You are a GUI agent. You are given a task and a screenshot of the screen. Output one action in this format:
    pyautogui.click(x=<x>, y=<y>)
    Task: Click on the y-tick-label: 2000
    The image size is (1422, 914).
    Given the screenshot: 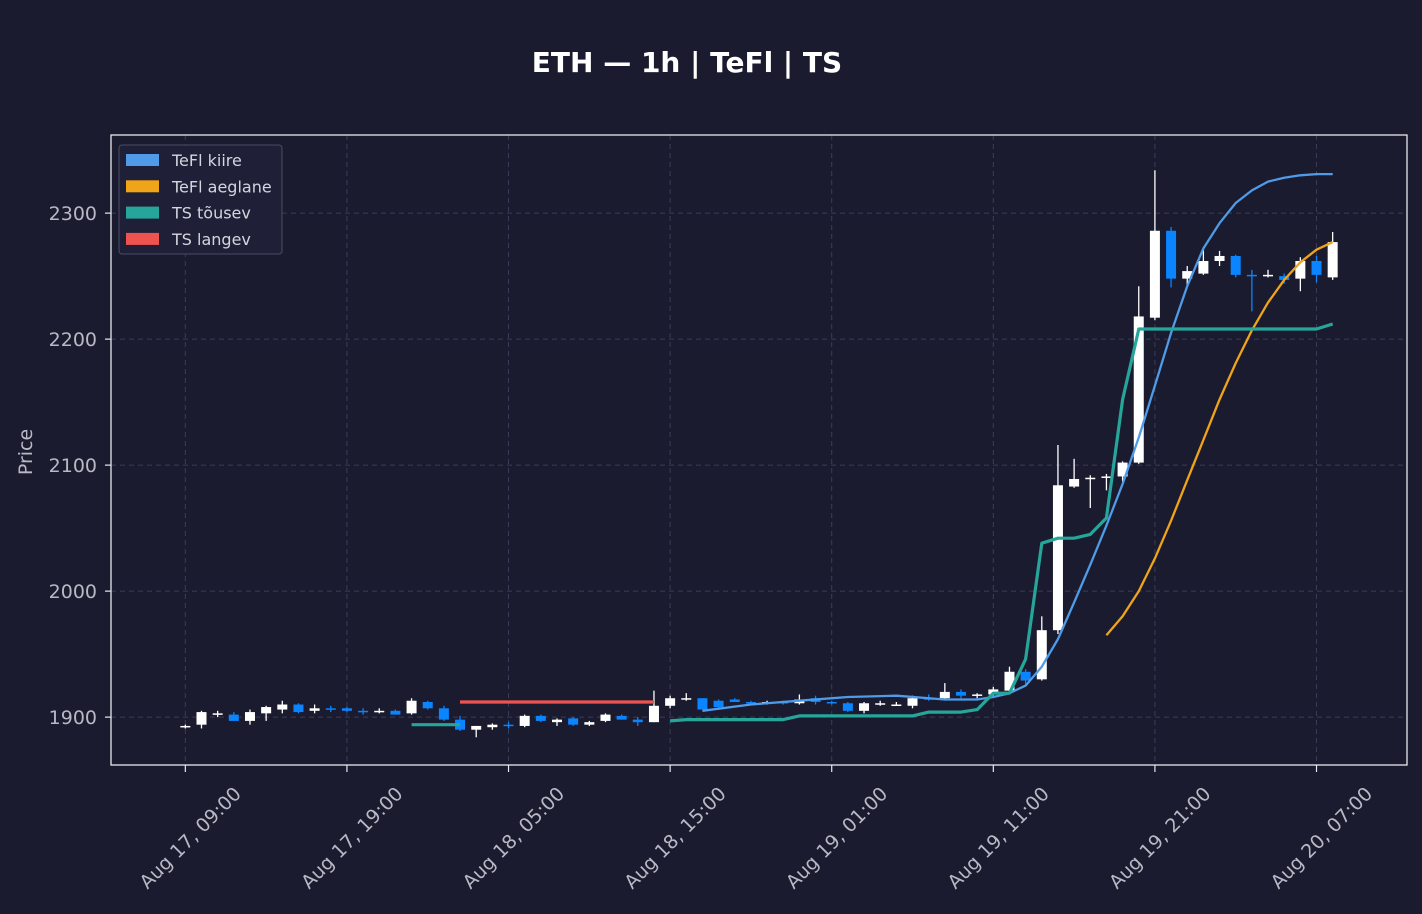 What is the action you would take?
    pyautogui.click(x=73, y=592)
    